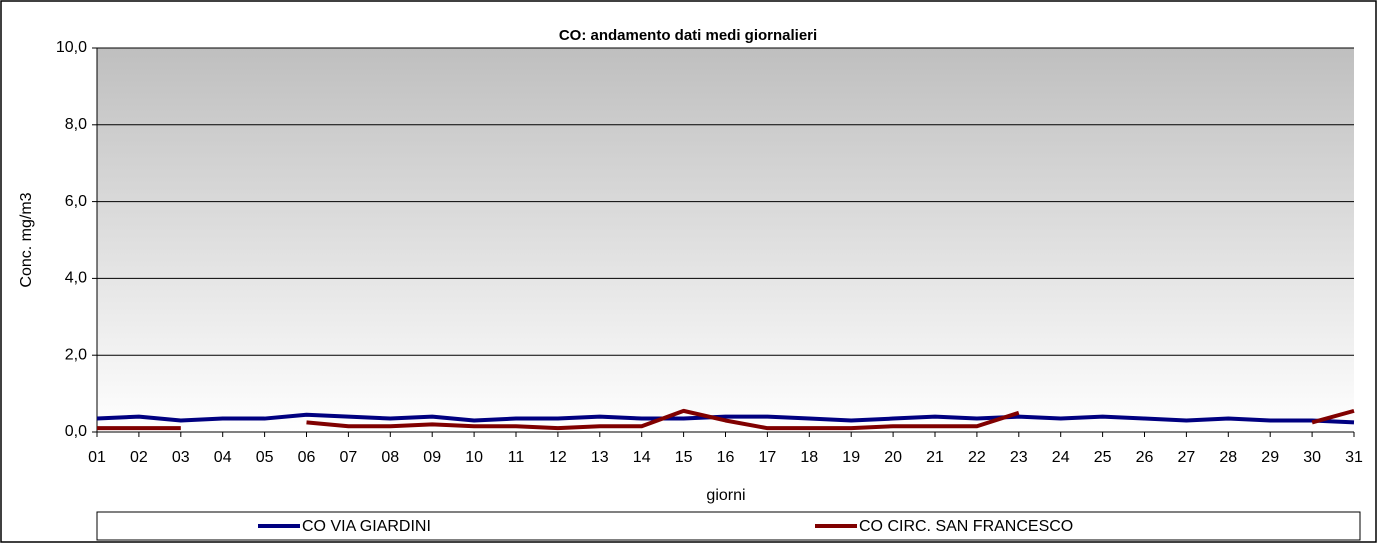 The height and width of the screenshot is (543, 1377). I want to click on x-tick-label: 31, so click(1354, 457).